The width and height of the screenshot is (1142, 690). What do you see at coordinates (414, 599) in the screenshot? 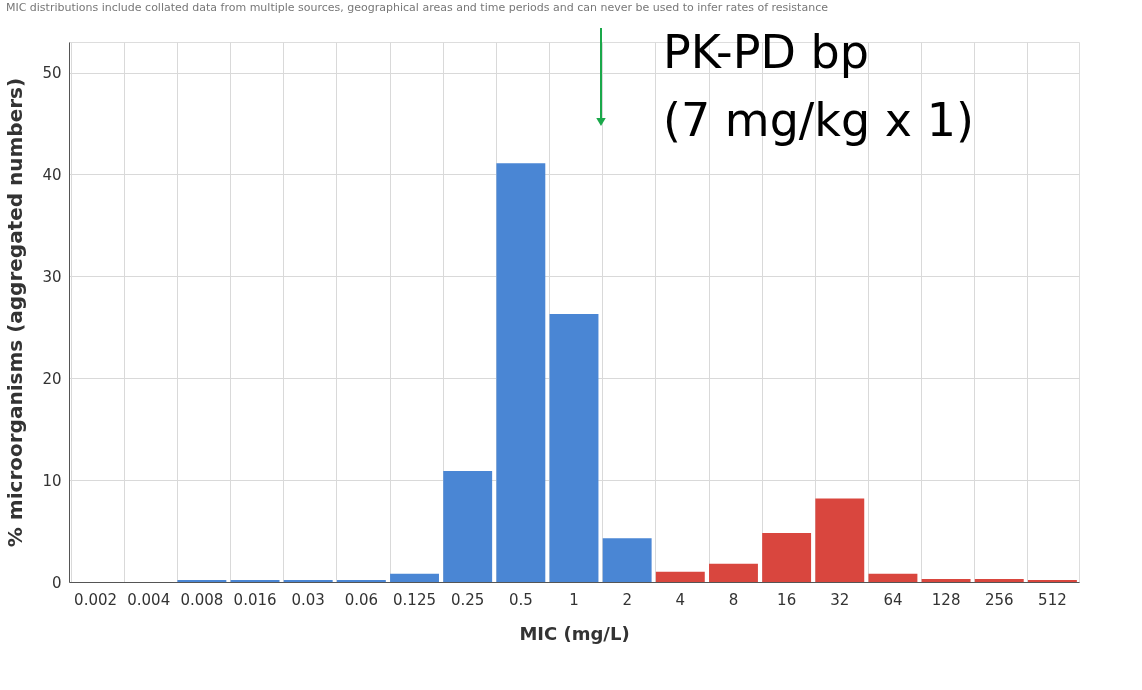
I see `x-tick-label: 0.125` at bounding box center [414, 599].